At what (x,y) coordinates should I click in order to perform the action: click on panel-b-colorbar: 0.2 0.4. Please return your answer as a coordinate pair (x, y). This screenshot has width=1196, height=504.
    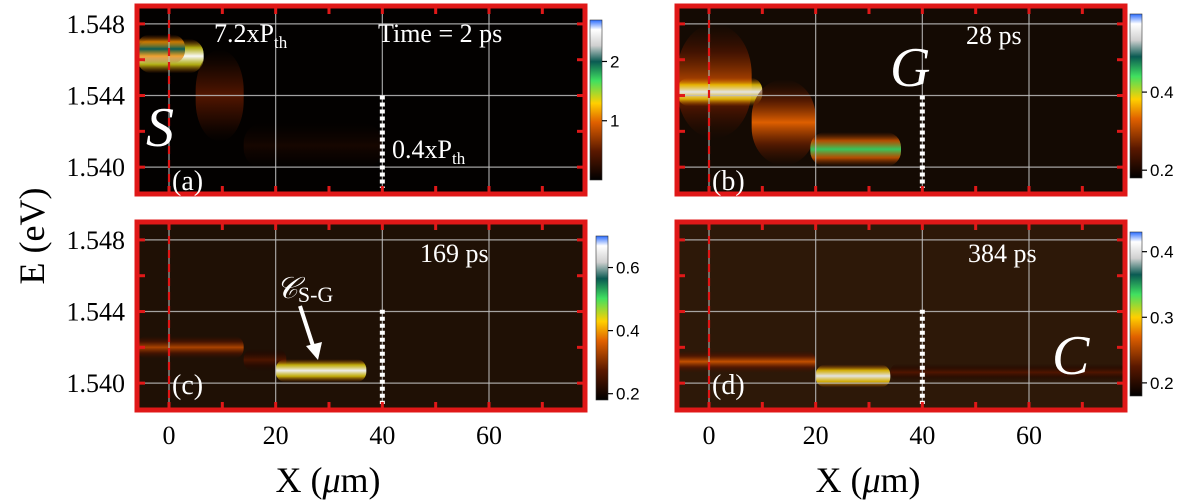
    Looking at the image, I should click on (1151, 96).